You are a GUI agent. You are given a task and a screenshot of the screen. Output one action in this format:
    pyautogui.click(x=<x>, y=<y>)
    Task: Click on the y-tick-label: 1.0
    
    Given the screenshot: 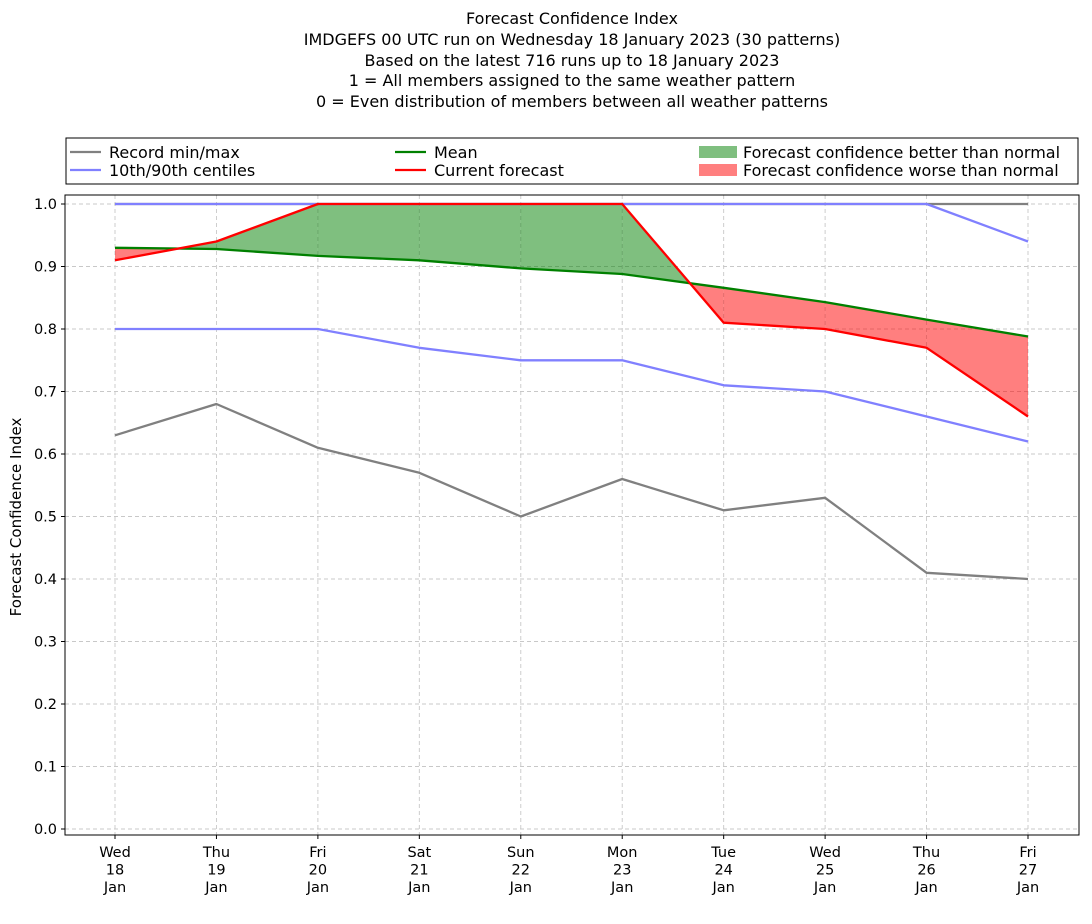 What is the action you would take?
    pyautogui.click(x=45, y=205)
    